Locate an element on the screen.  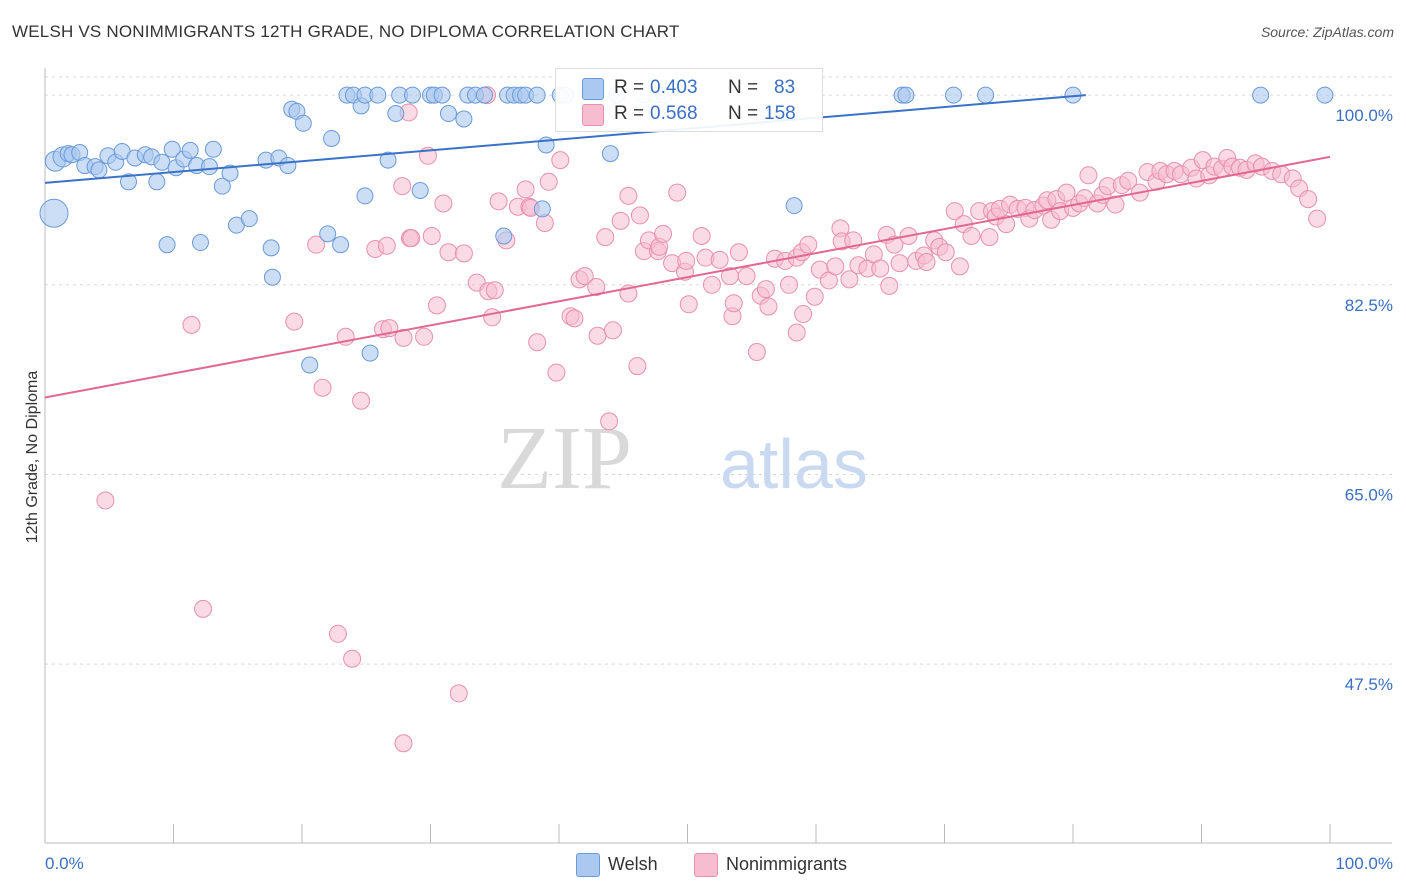
legend-r-value: 0.403 is located at coordinates (674, 87).